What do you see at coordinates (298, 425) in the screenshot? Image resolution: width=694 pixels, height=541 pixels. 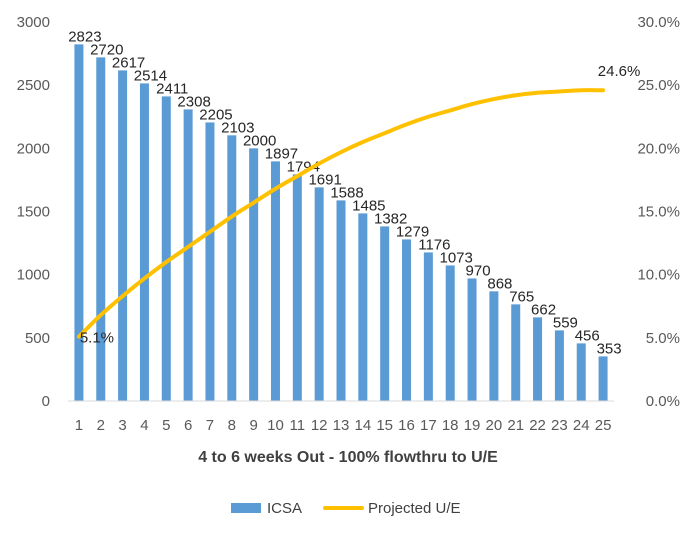 I see `x-tick-label: 11` at bounding box center [298, 425].